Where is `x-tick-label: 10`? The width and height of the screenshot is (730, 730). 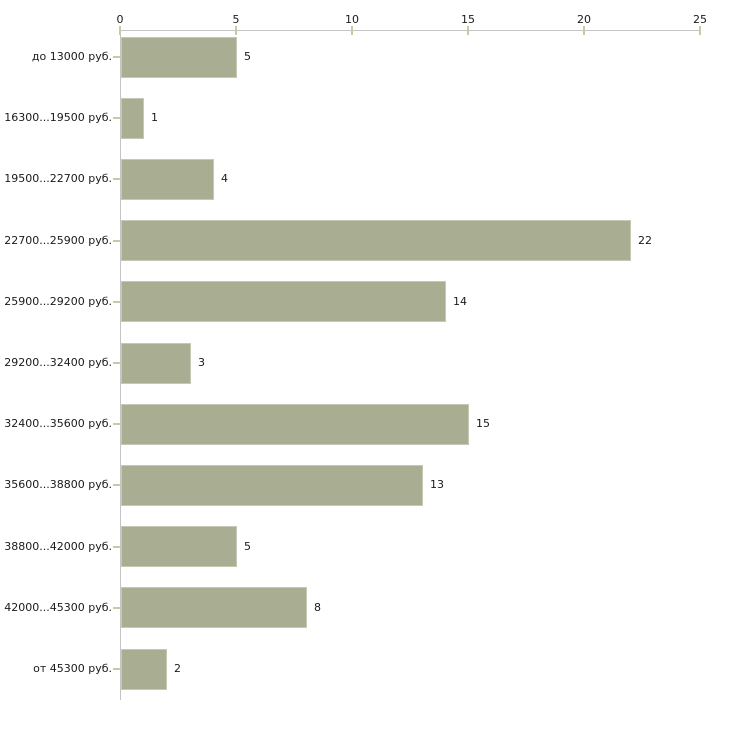 x-tick-label: 10 is located at coordinates (352, 19).